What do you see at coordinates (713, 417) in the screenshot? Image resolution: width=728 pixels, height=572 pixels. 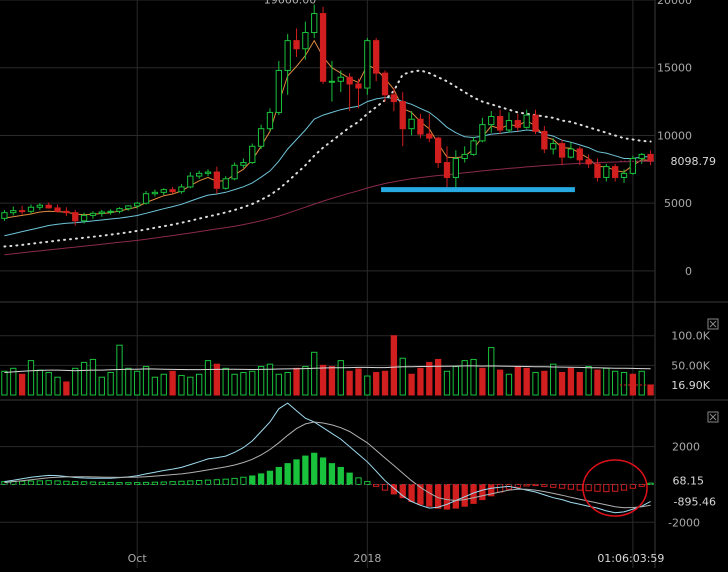 I see `macd-panel-close-icon` at bounding box center [713, 417].